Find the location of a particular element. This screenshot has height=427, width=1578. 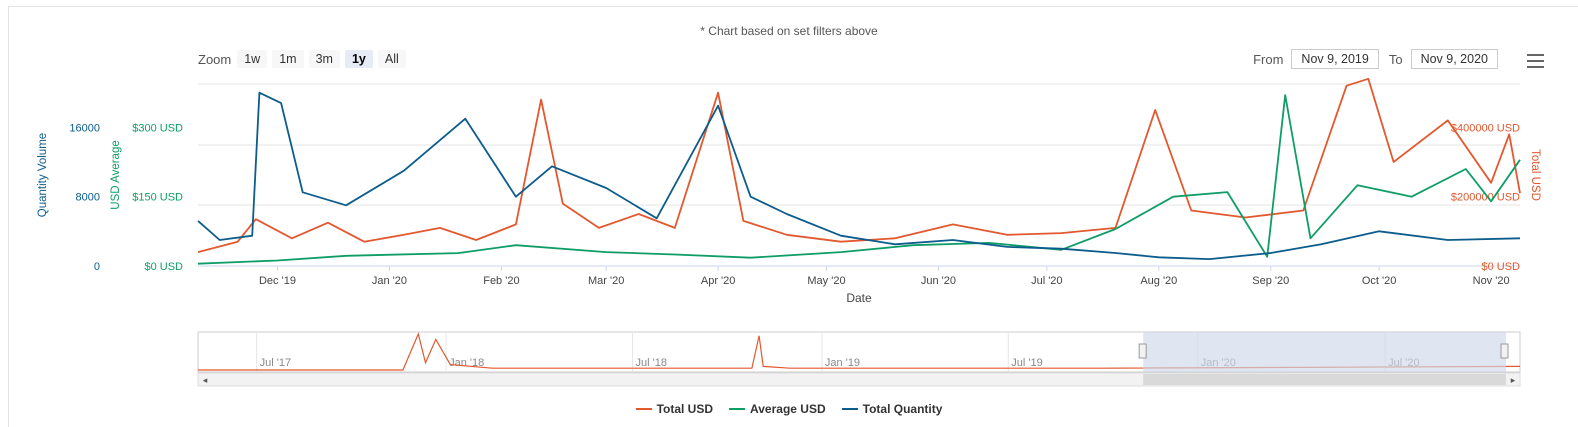

zoom-3m-button: 3m is located at coordinates (324, 59).